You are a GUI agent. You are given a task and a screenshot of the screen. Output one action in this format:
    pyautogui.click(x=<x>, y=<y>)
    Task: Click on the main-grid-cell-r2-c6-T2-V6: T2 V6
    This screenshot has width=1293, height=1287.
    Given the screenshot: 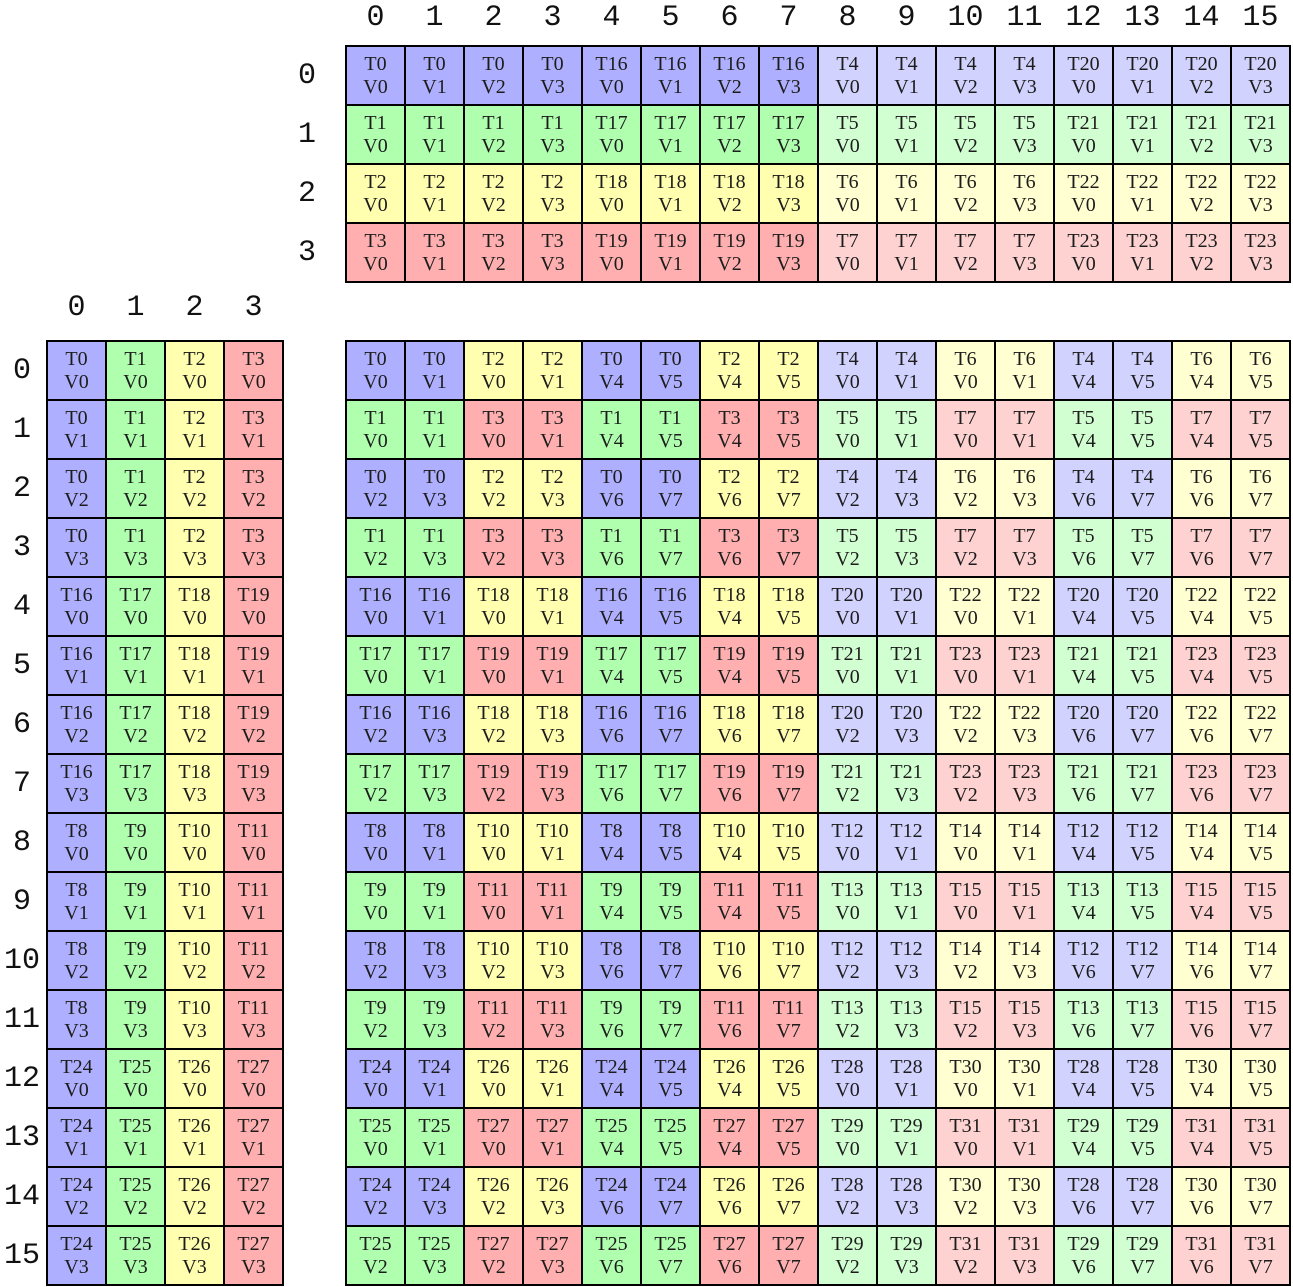 What is the action you would take?
    pyautogui.click(x=729, y=488)
    